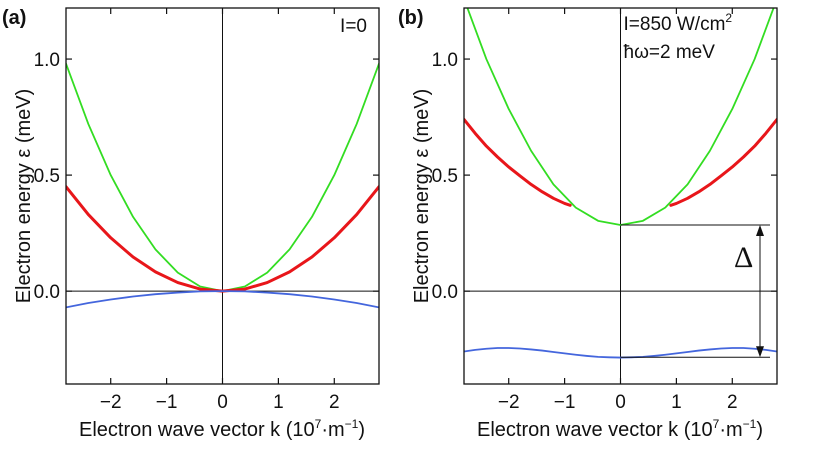 This screenshot has width=830, height=450. I want to click on gap-delta-label: Δ, so click(743, 257).